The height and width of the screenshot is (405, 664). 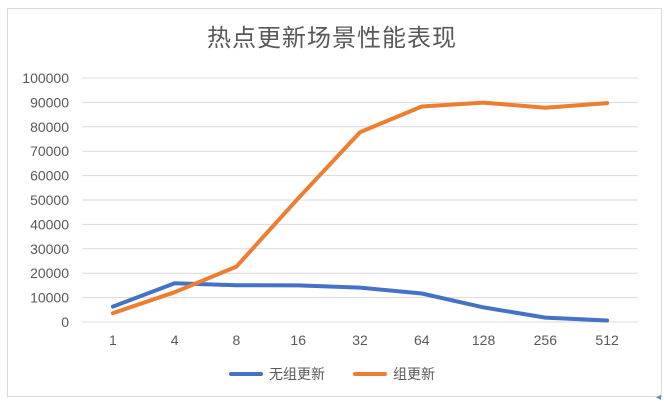 What do you see at coordinates (246, 374) in the screenshot?
I see `legend-swatch-blue` at bounding box center [246, 374].